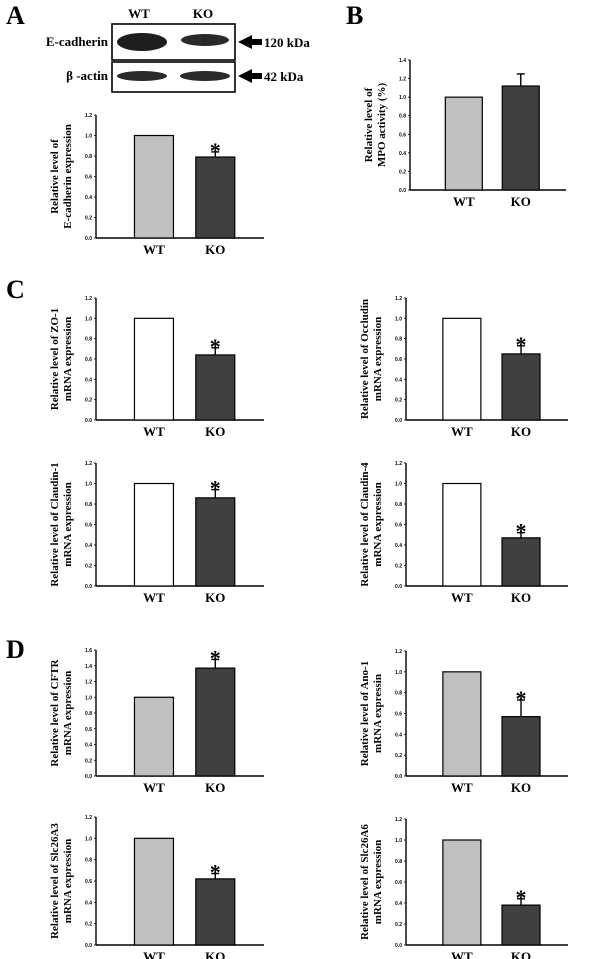 This screenshot has height=959, width=600. What do you see at coordinates (61, 176) in the screenshot?
I see `y-axis-label-ecad: Relative level of E-cadherin expression` at bounding box center [61, 176].